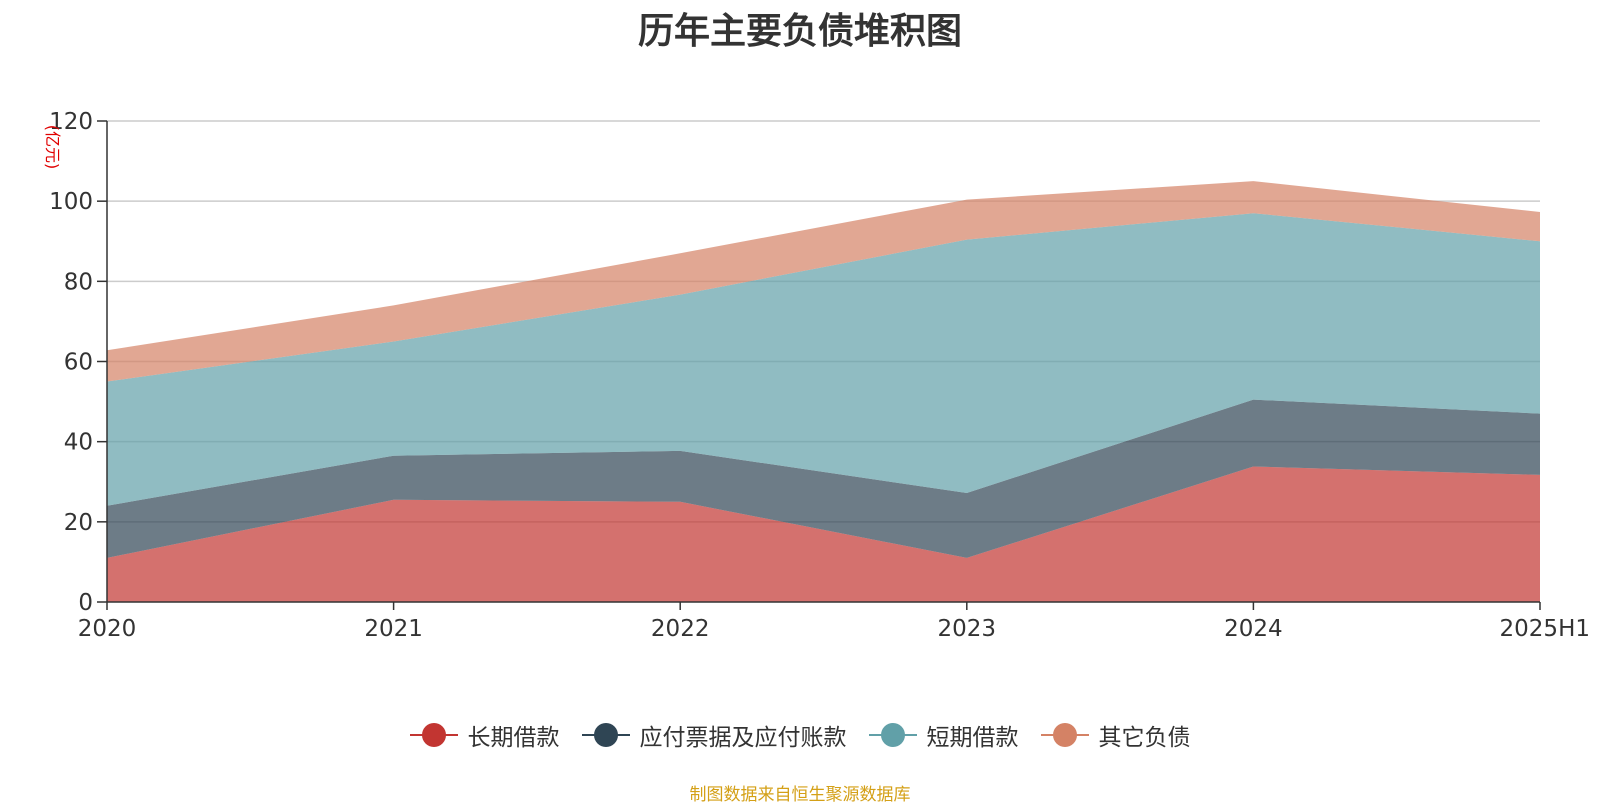  I want to click on x-tick-label: 2021, so click(393, 629).